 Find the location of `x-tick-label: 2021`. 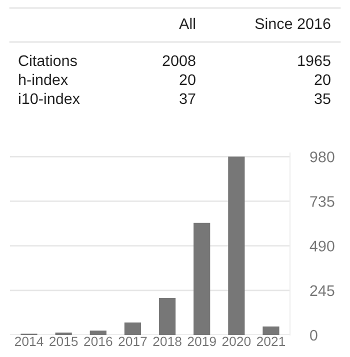

x-tick-label: 2021 is located at coordinates (271, 341).